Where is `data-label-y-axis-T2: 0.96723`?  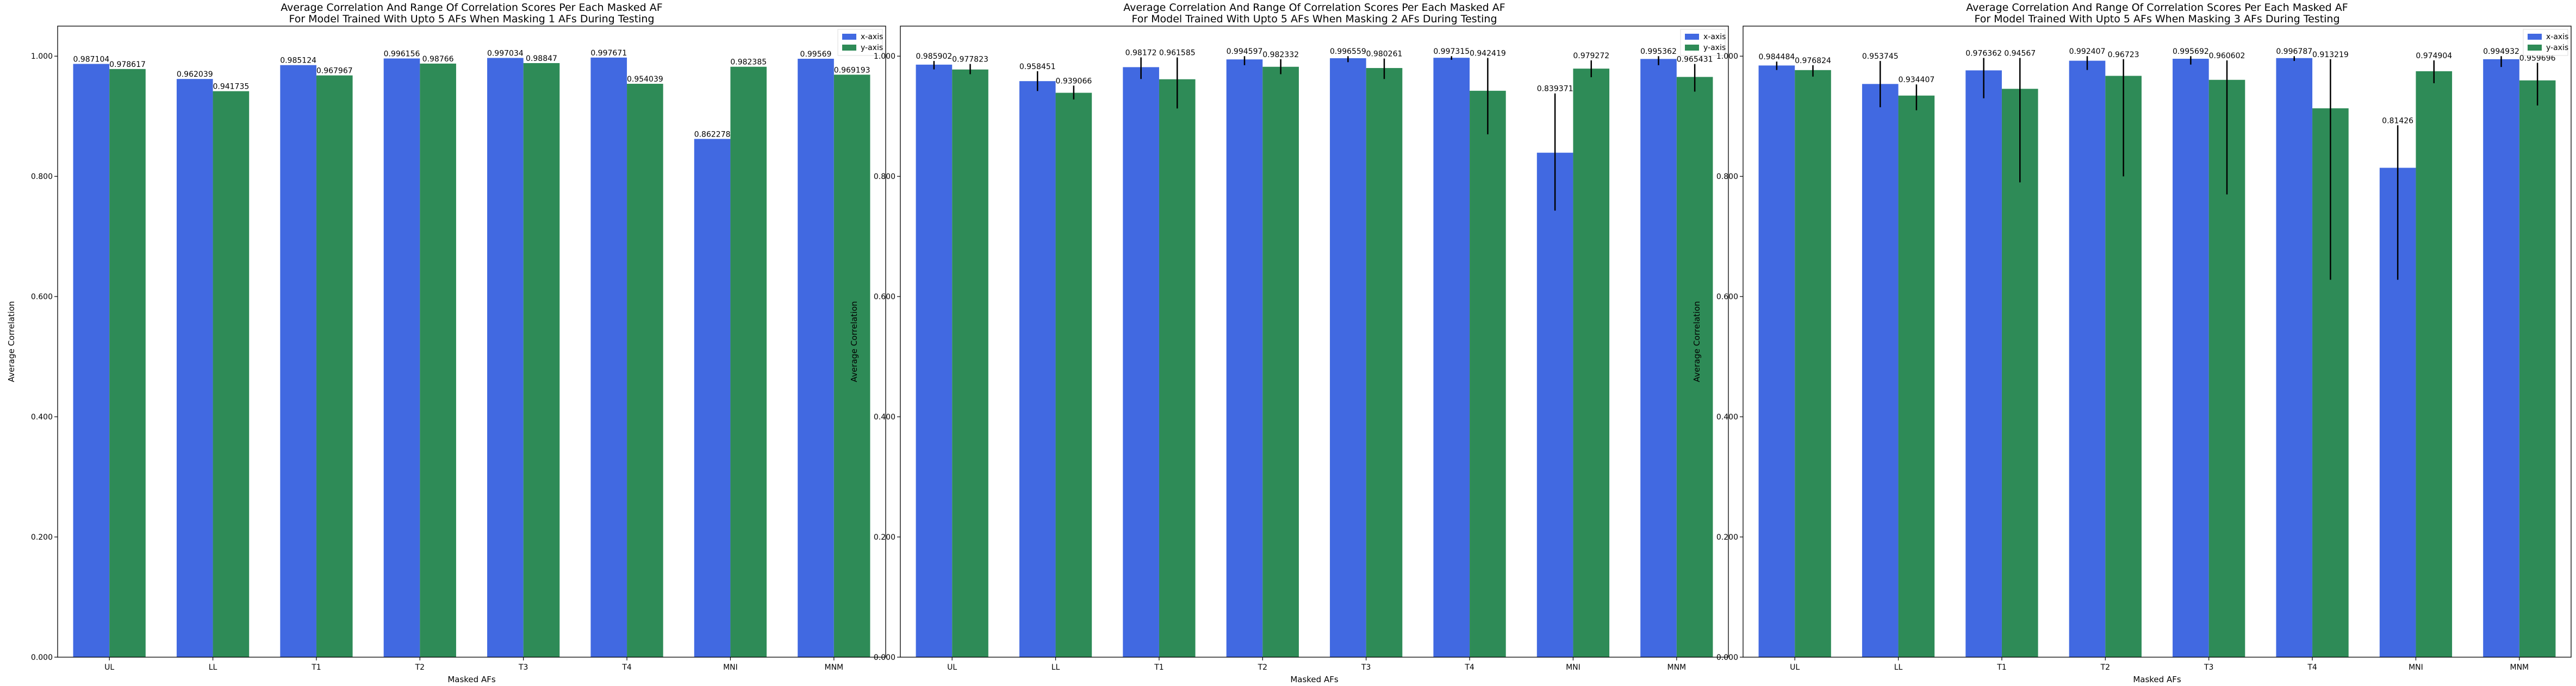
data-label-y-axis-T2: 0.96723 is located at coordinates (2123, 55).